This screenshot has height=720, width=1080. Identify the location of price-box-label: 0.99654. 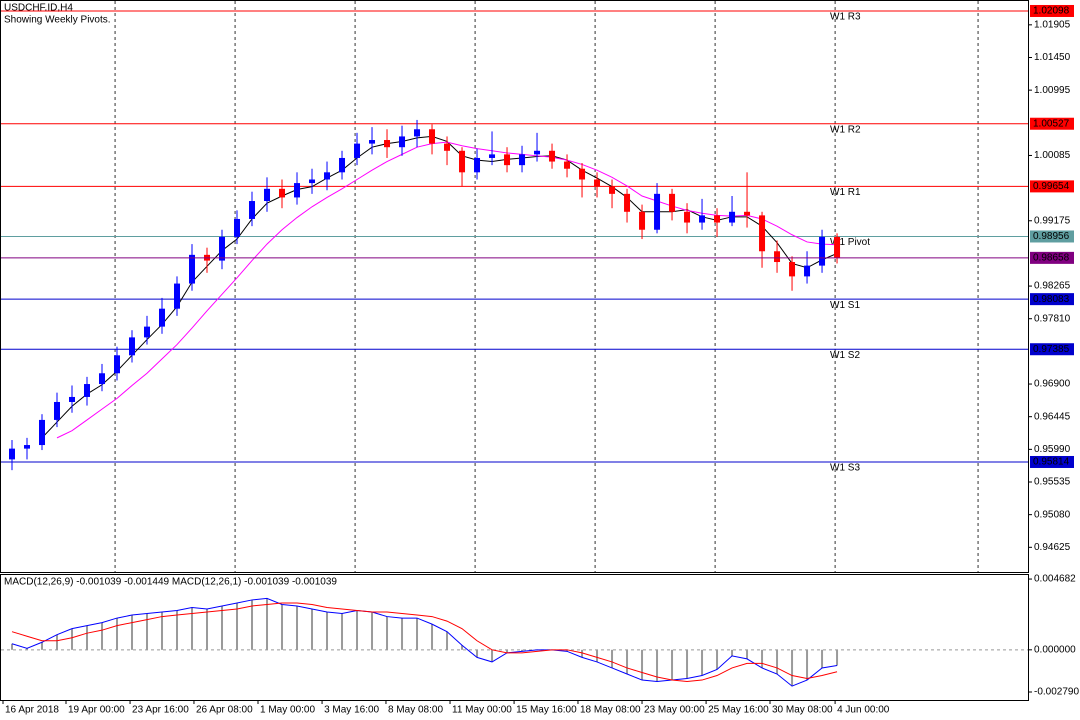
(1051, 186).